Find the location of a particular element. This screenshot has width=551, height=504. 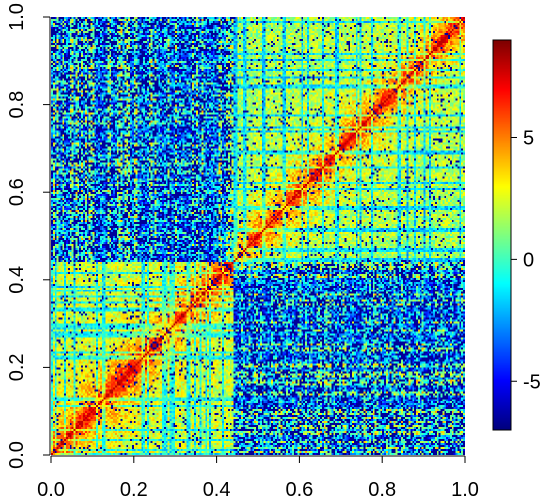

colorbar-tick-label: 5 is located at coordinates (528, 139).